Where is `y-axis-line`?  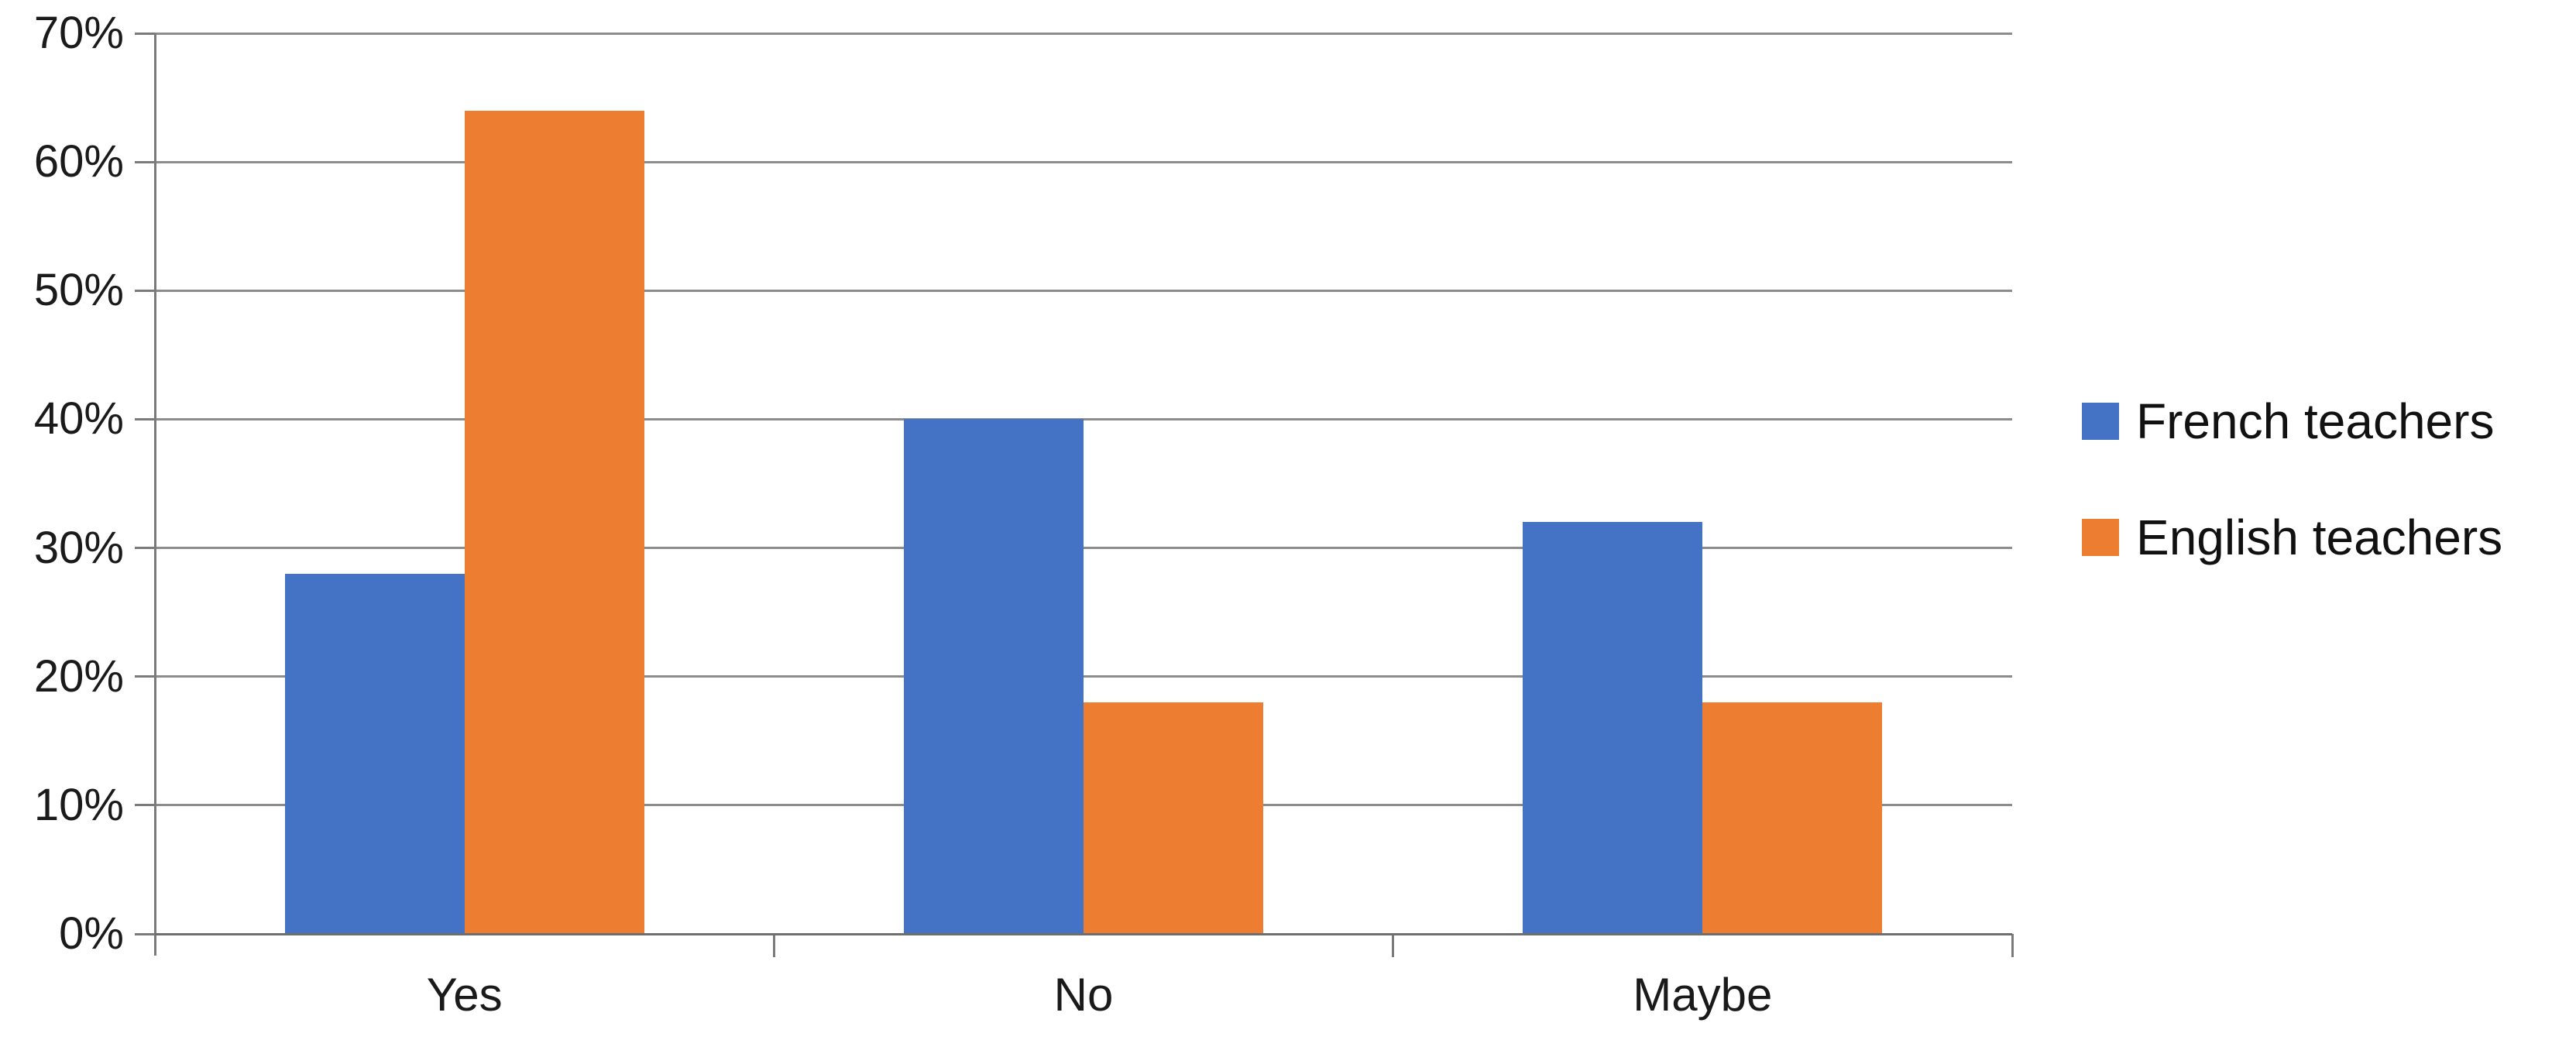
y-axis-line is located at coordinates (154, 494).